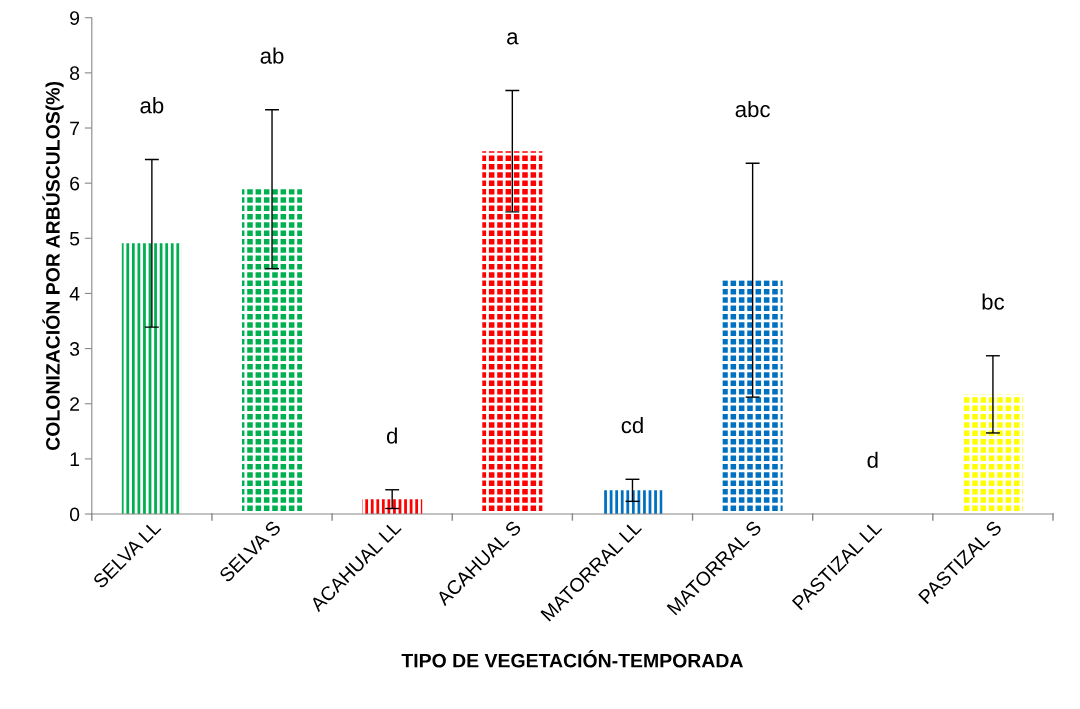 The width and height of the screenshot is (1080, 709). Describe the element at coordinates (513, 38) in the screenshot. I see `annotation: a` at that location.